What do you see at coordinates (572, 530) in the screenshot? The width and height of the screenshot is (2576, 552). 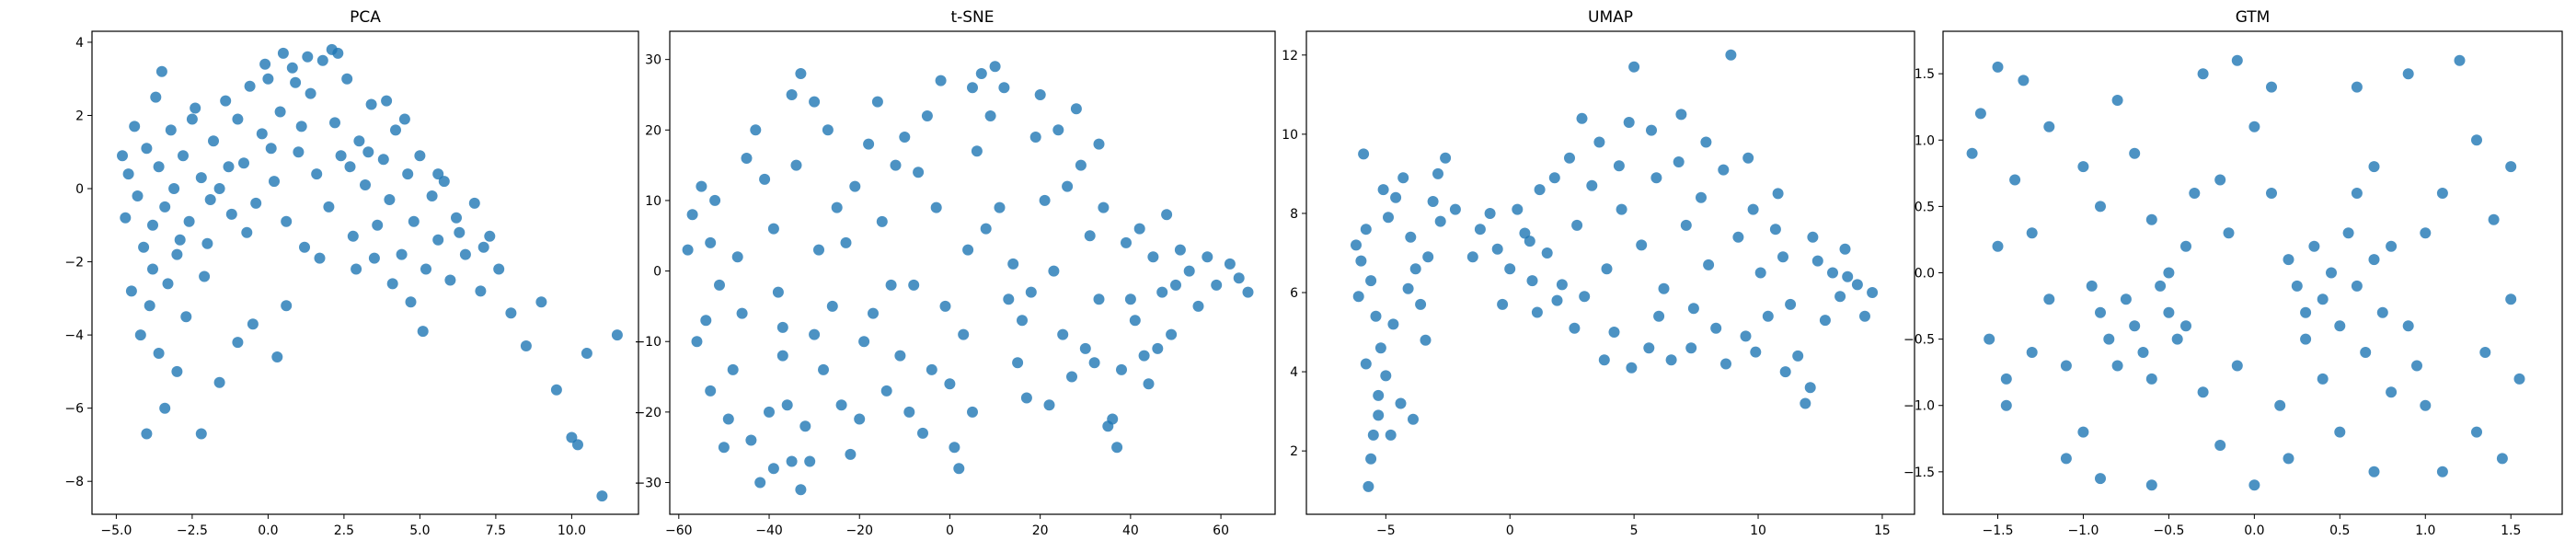 I see `x-tick-label: 10.0` at bounding box center [572, 530].